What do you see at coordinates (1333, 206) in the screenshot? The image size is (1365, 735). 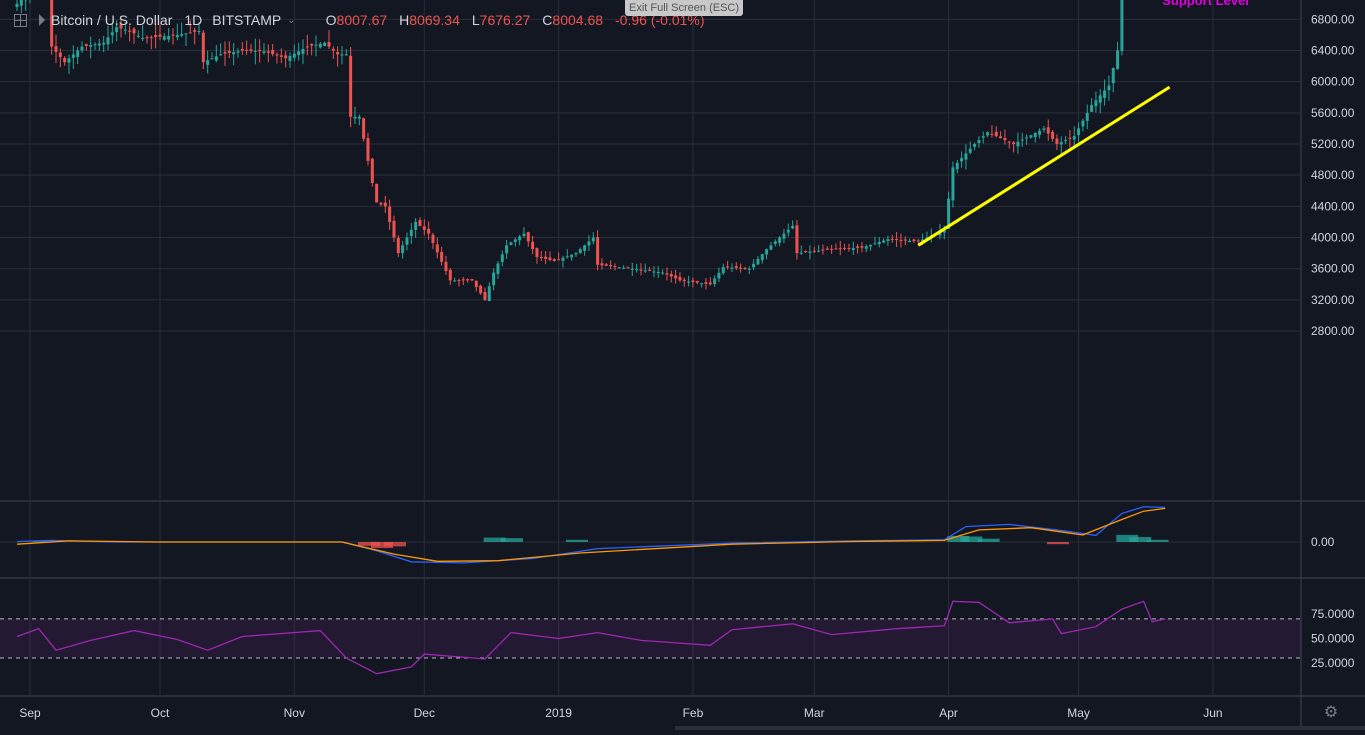 I see `y-tick-label: 4400.00` at bounding box center [1333, 206].